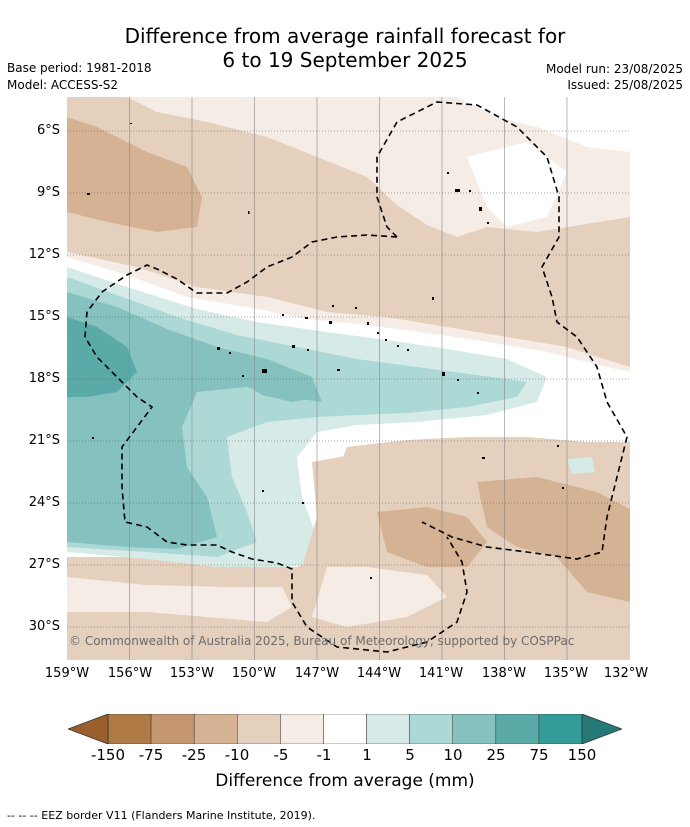  Describe the element at coordinates (237, 755) in the screenshot. I see `colorbar-tick: -10` at that location.